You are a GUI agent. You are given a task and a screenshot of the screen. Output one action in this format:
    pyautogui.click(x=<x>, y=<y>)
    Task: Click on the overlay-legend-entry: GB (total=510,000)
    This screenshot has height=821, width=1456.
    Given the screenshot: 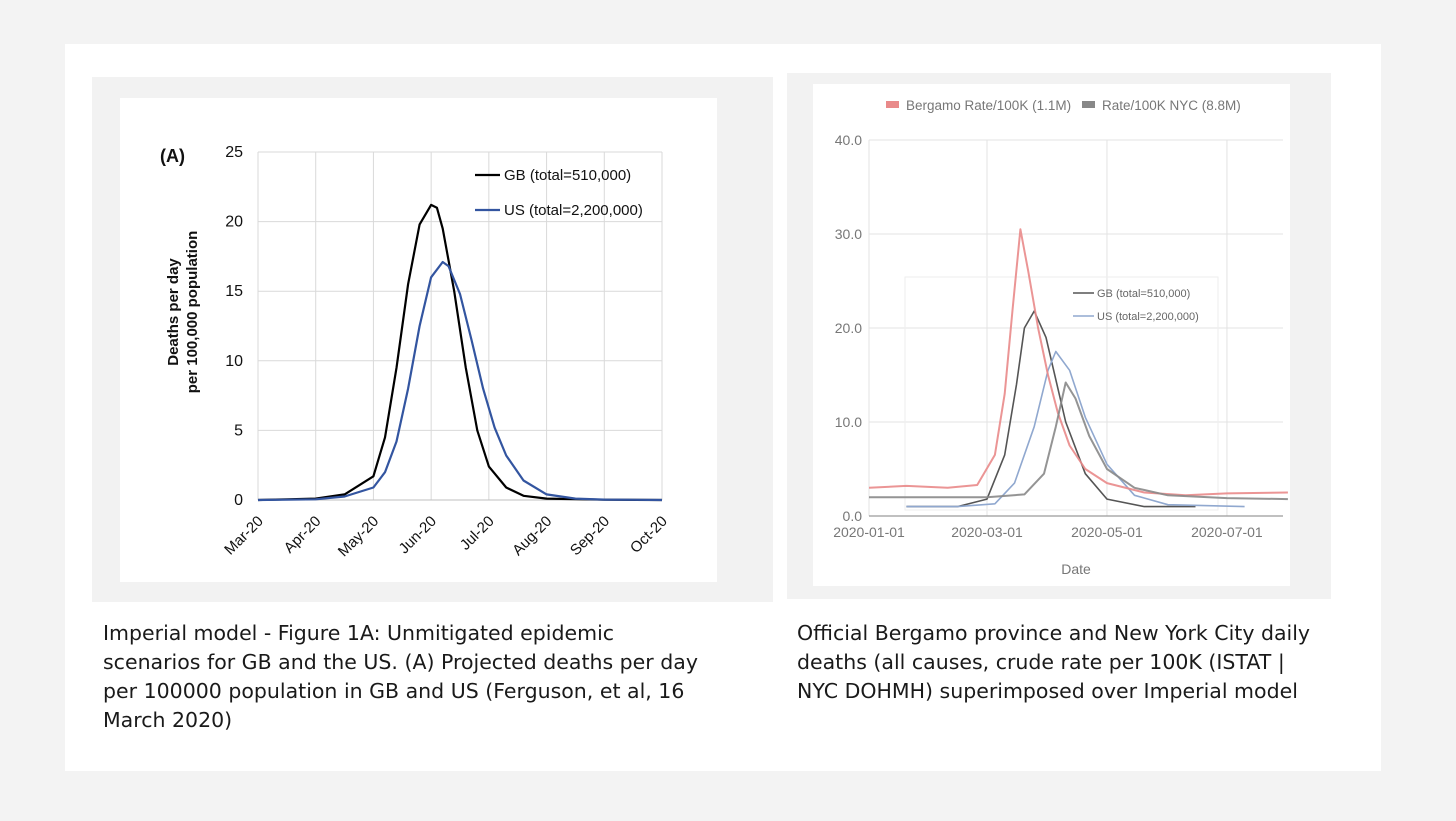 What is the action you would take?
    pyautogui.click(x=1143, y=294)
    